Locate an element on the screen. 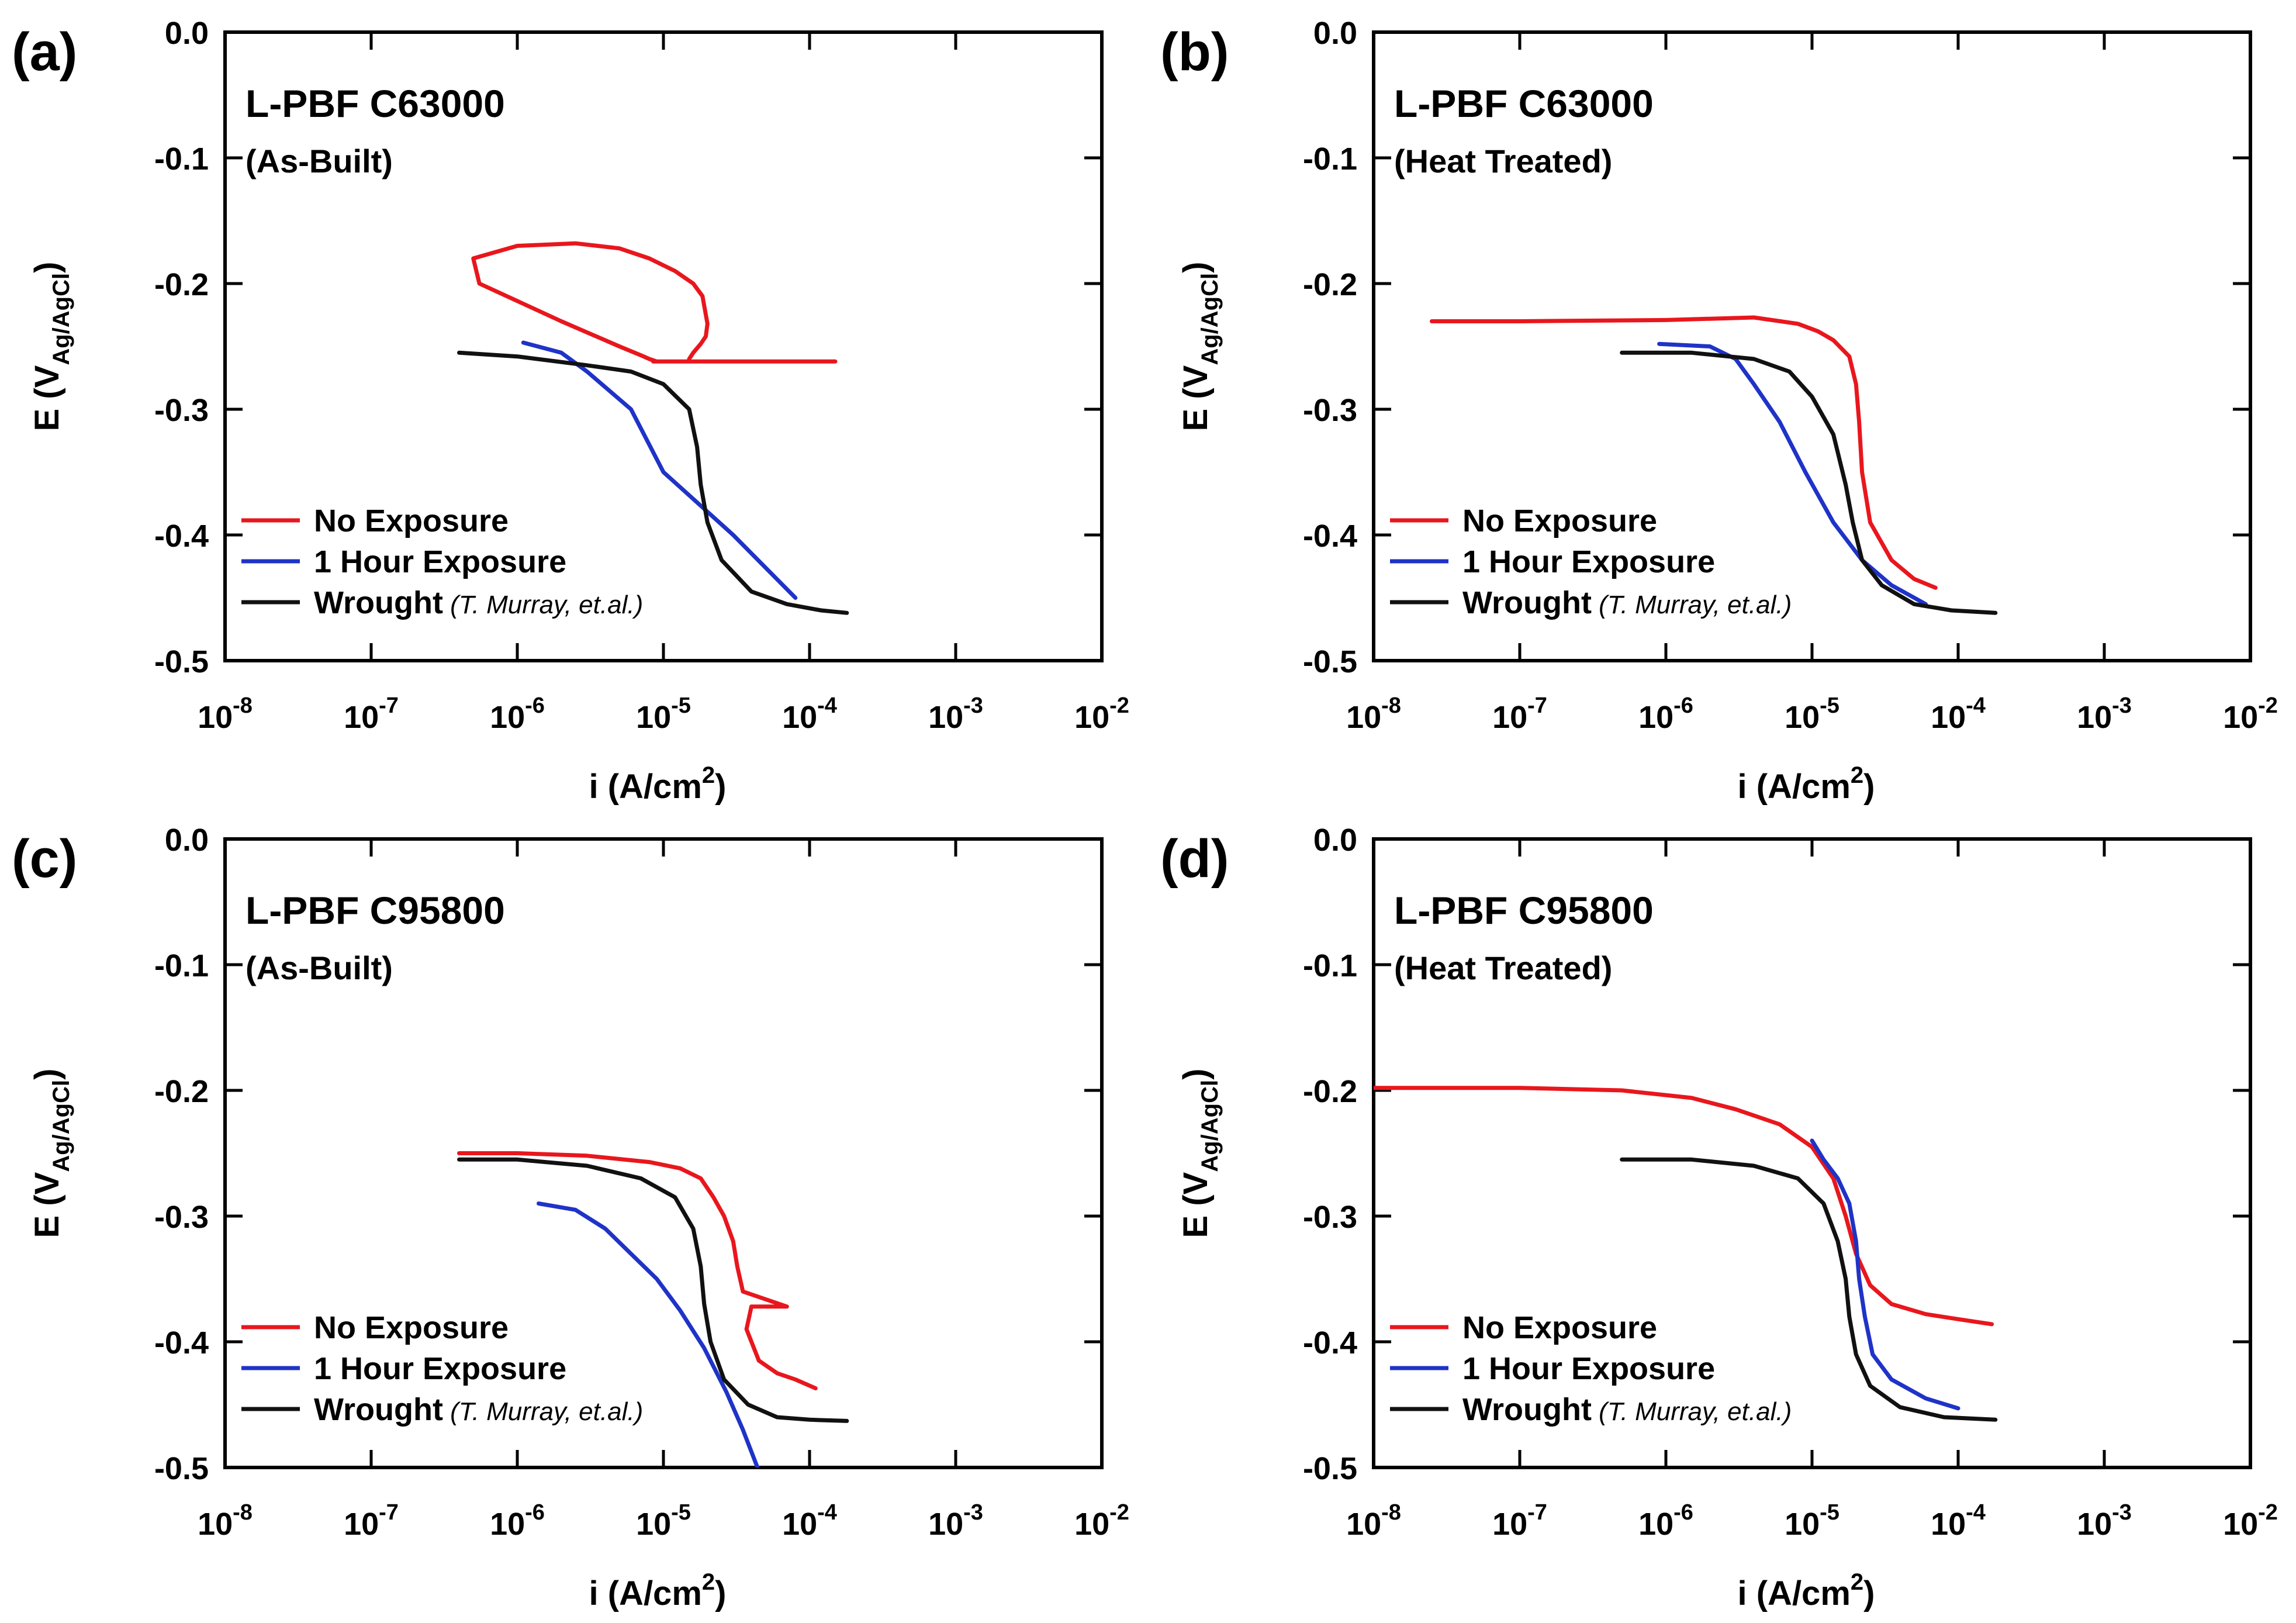 The height and width of the screenshot is (1623, 2296). y-tick-label: -0.4 is located at coordinates (181, 1342).